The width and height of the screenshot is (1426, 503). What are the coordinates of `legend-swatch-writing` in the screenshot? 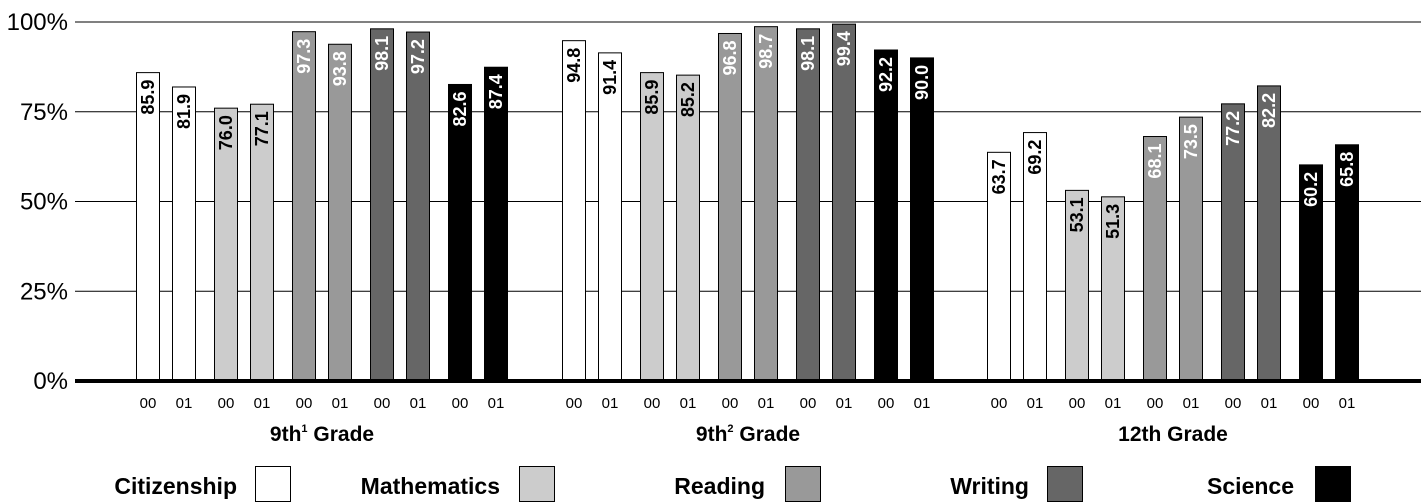 It's located at (1065, 484).